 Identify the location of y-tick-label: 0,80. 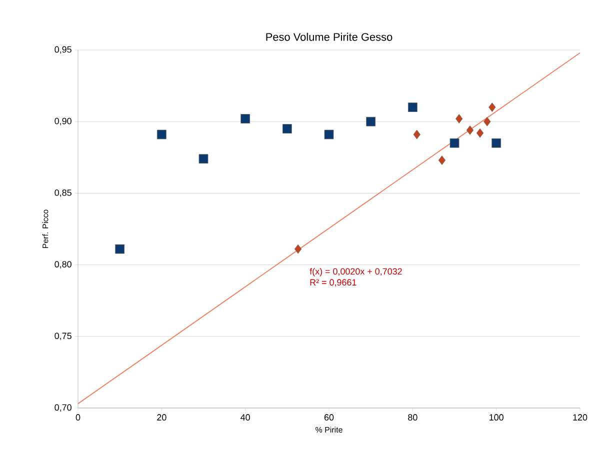
(63, 264).